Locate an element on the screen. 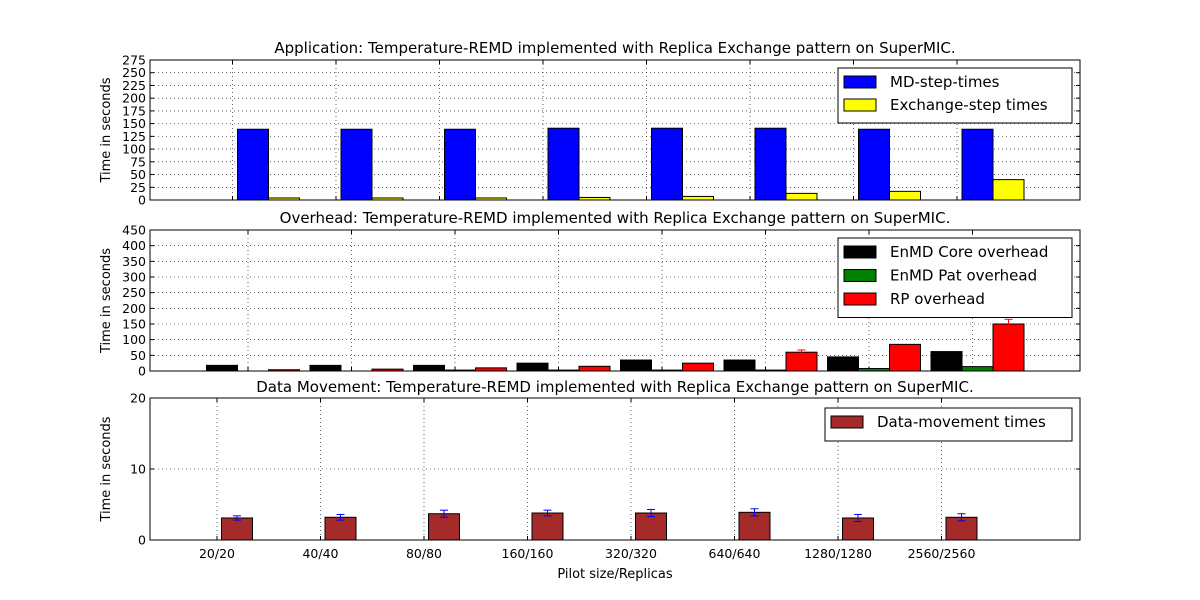 The image size is (1200, 600). legend-label: Data-movement times is located at coordinates (961, 422).